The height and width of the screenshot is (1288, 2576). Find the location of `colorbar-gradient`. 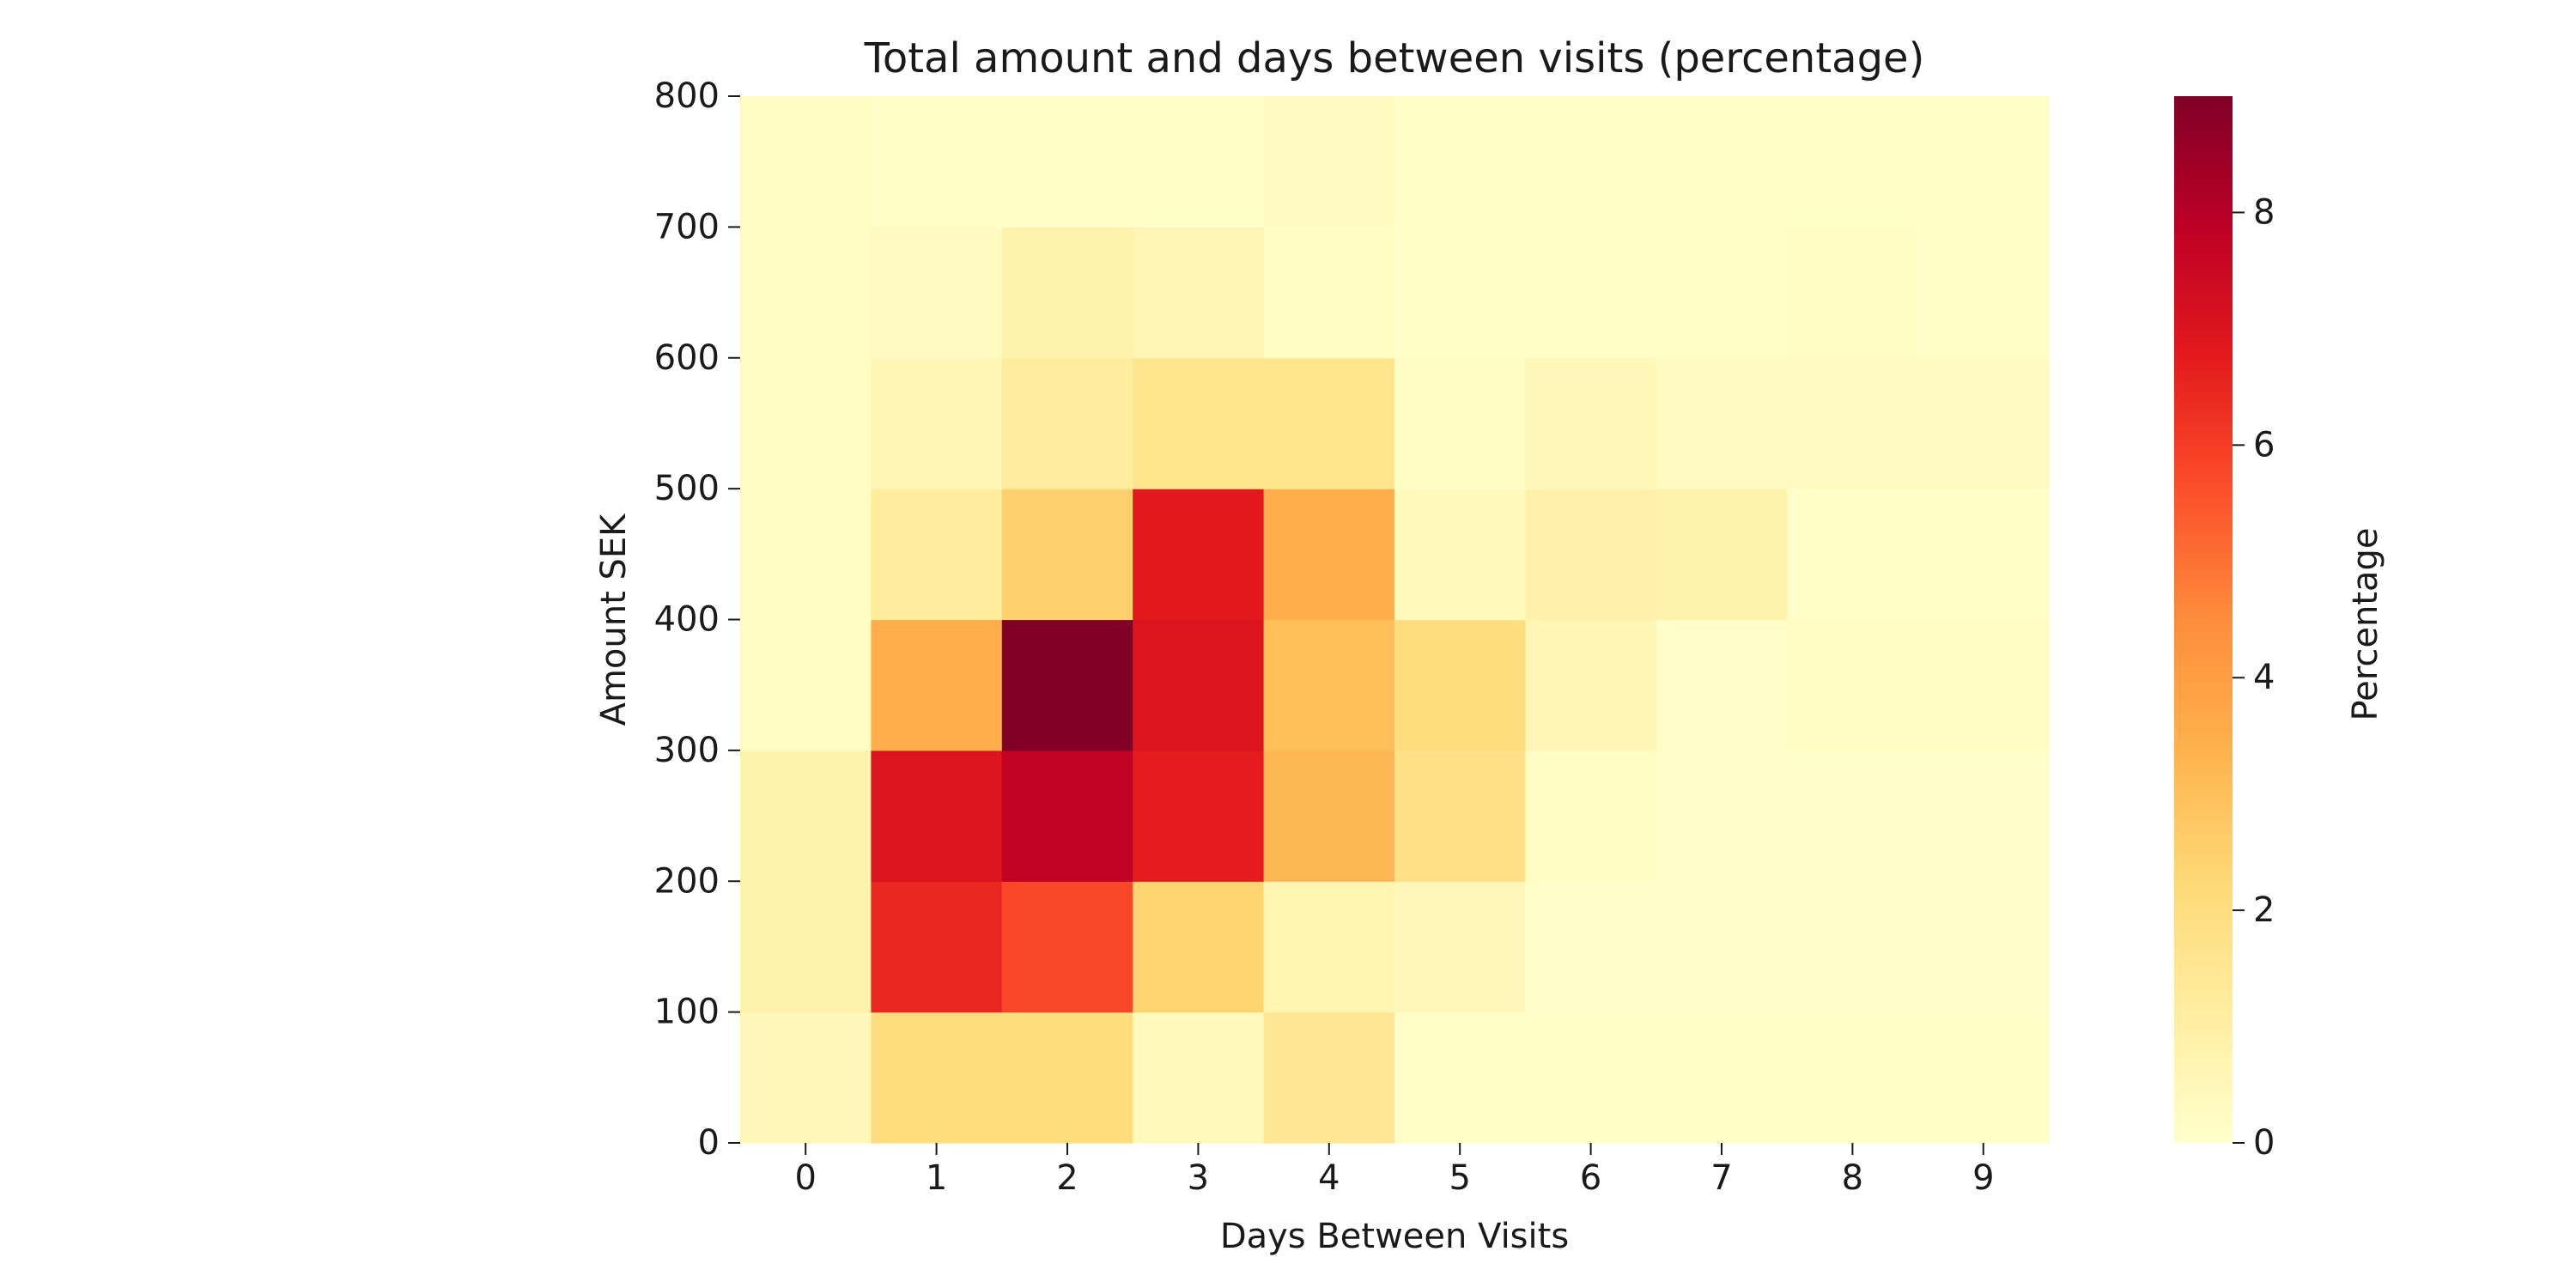

colorbar-gradient is located at coordinates (2203, 619).